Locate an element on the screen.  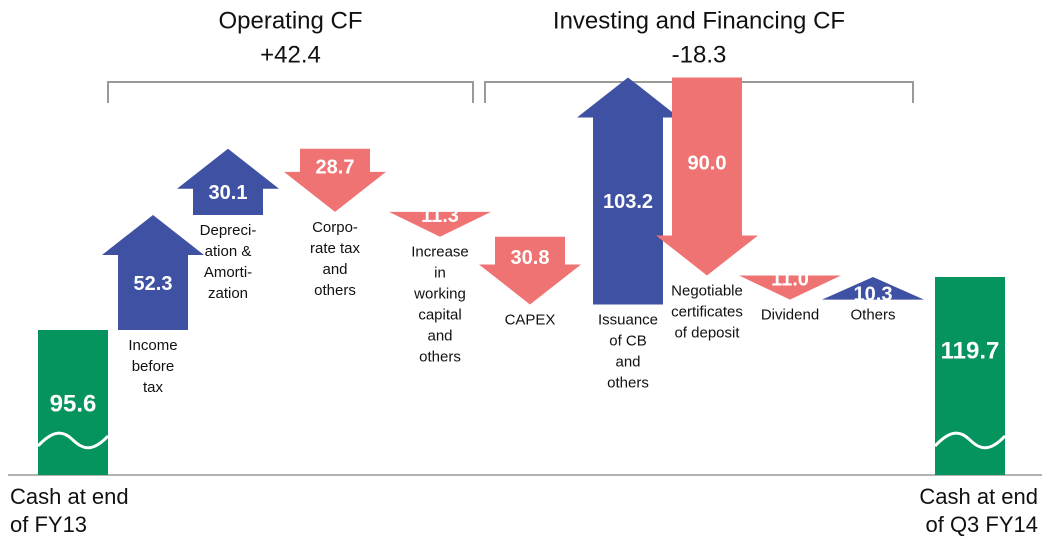
category-label: Depreci- is located at coordinates (228, 230).